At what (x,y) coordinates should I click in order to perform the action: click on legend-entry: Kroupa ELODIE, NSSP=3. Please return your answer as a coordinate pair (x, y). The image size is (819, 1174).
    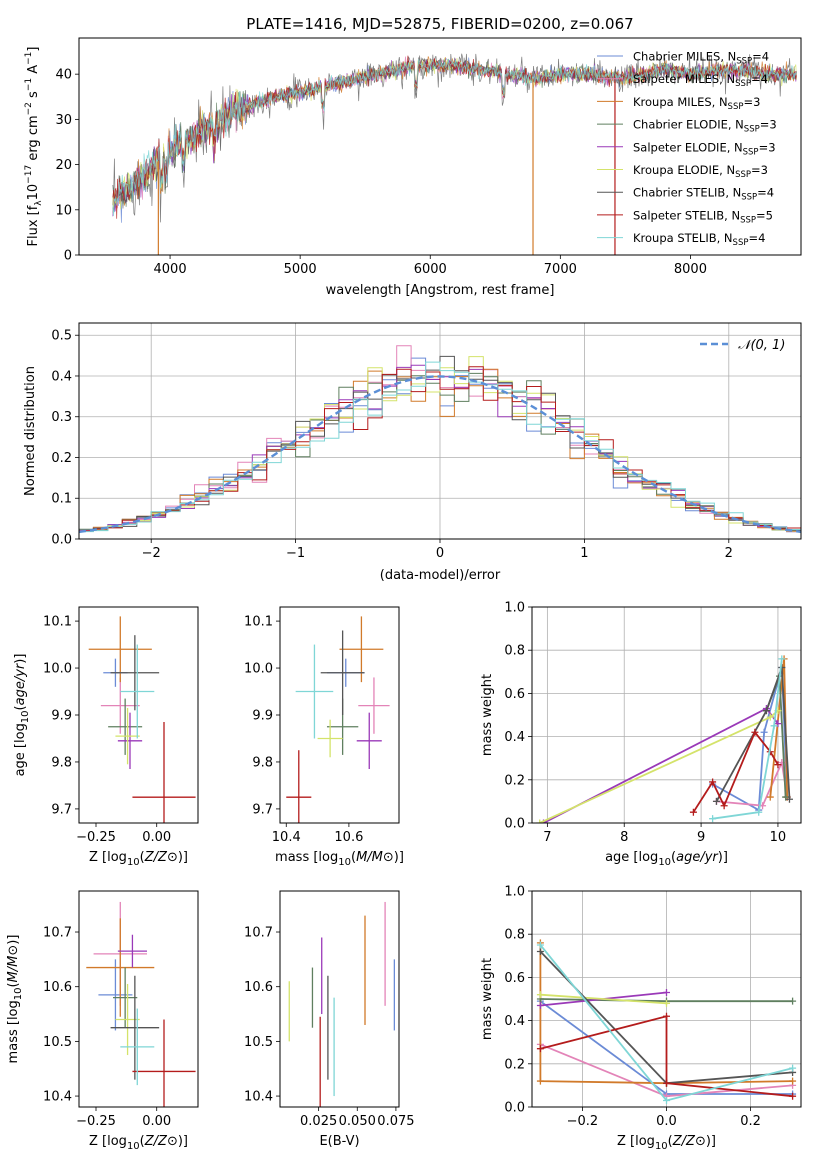
    Looking at the image, I should click on (700, 171).